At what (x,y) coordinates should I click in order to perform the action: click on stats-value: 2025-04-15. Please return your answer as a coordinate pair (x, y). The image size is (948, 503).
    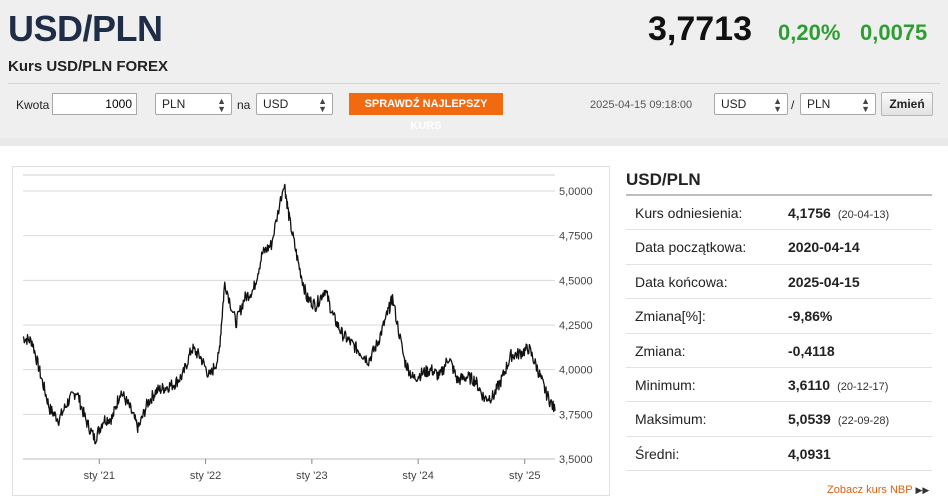
    Looking at the image, I should click on (824, 282).